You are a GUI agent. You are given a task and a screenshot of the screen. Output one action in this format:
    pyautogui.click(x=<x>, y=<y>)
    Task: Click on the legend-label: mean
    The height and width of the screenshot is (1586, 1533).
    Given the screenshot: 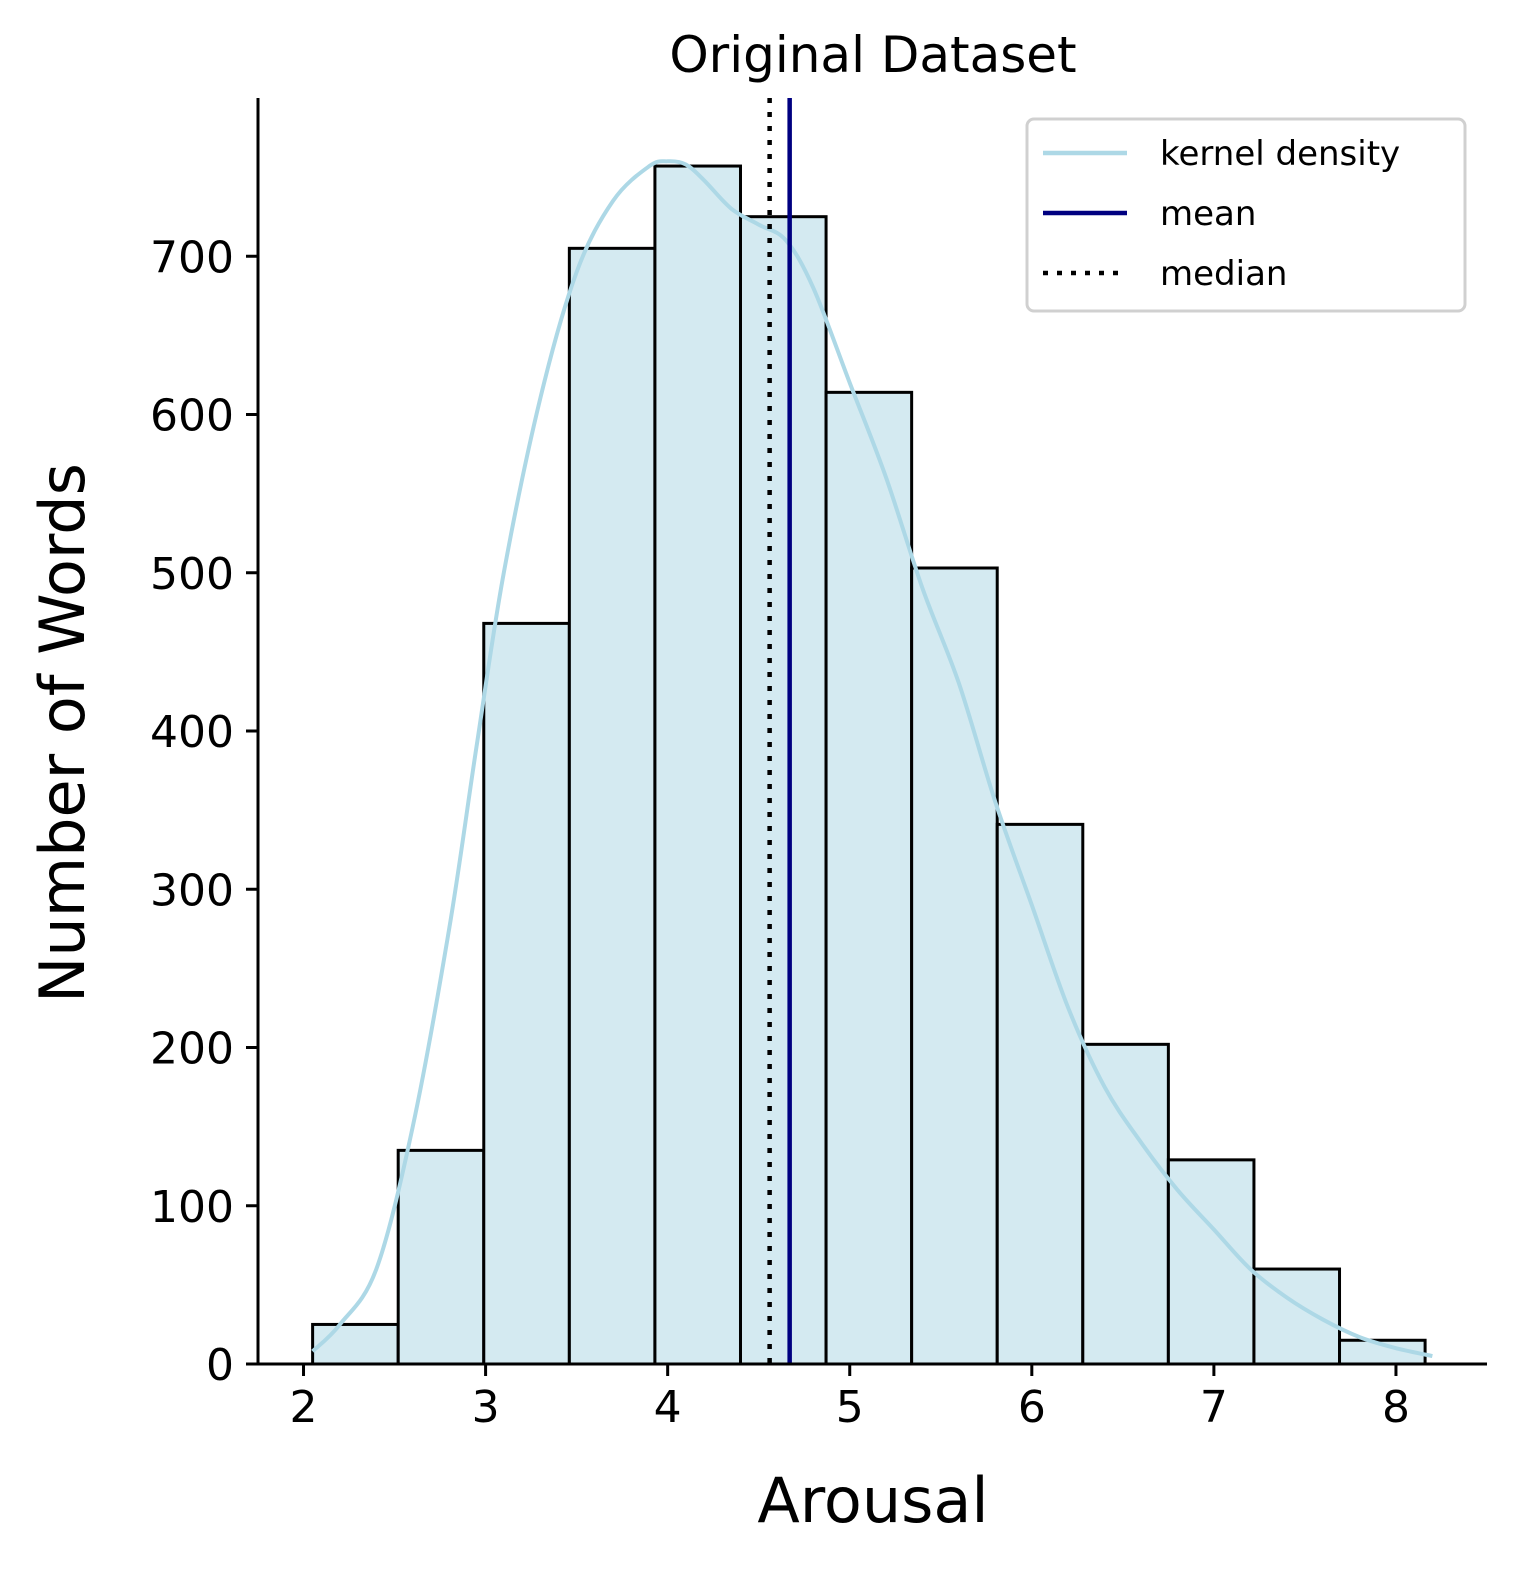 What is the action you would take?
    pyautogui.click(x=1208, y=214)
    